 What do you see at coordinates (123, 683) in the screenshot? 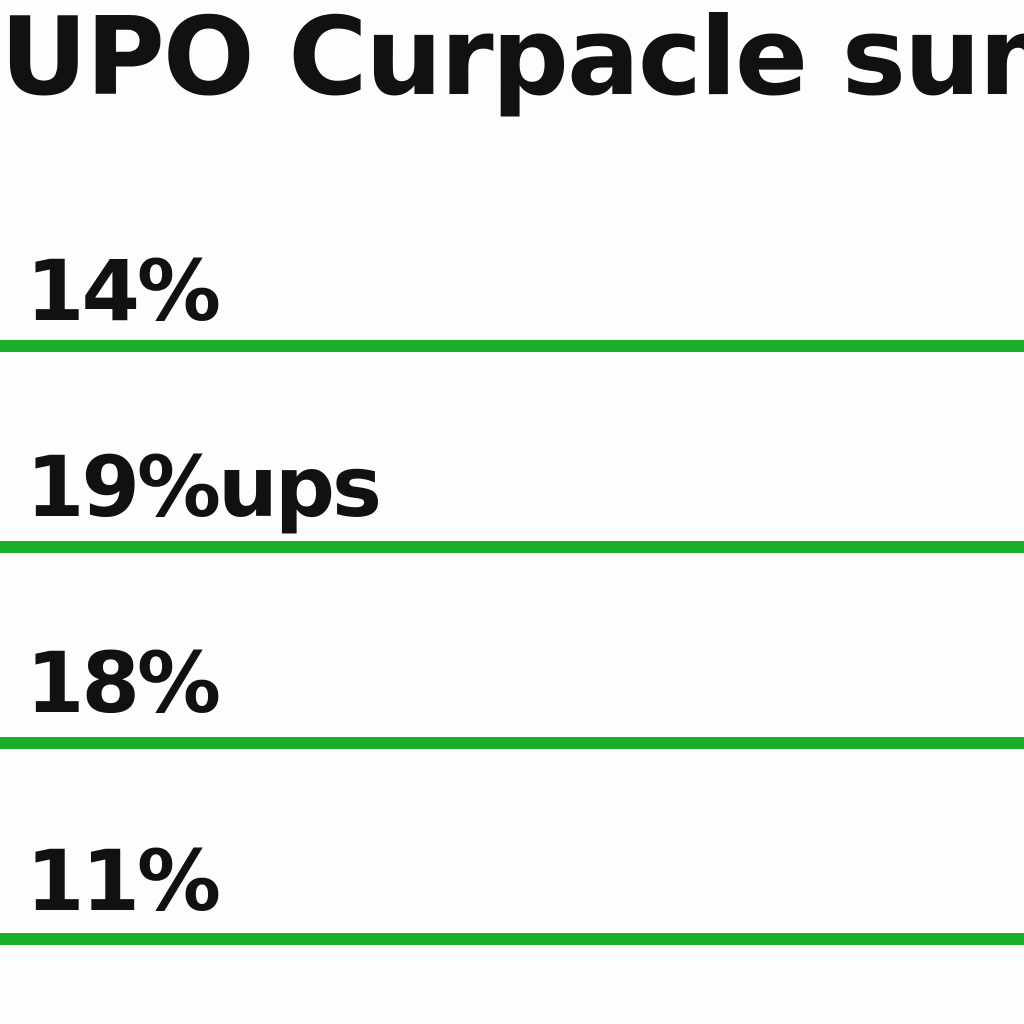
I see `row-value: 18%` at bounding box center [123, 683].